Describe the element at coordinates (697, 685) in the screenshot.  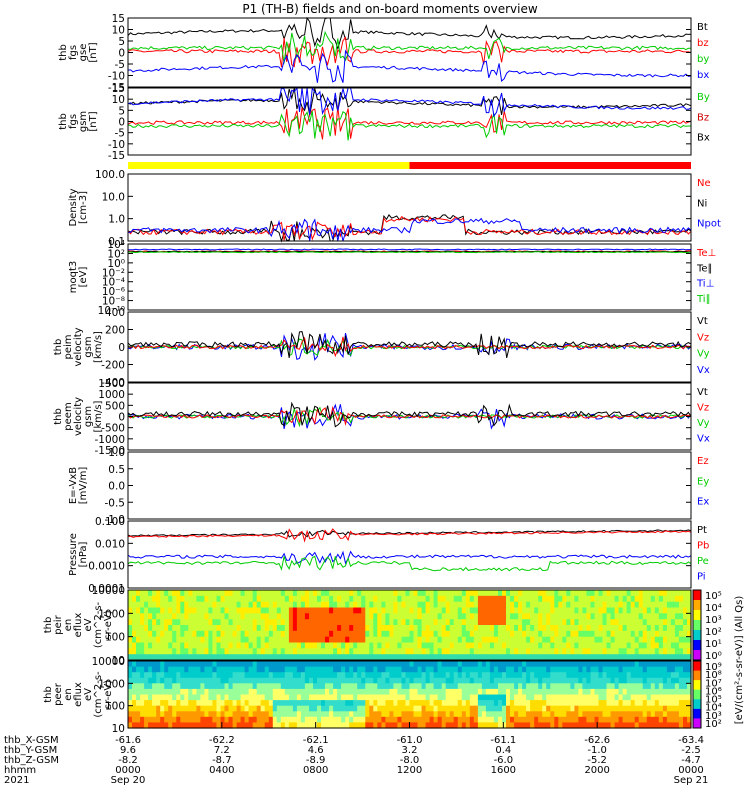
I see `colorbar-segment` at that location.